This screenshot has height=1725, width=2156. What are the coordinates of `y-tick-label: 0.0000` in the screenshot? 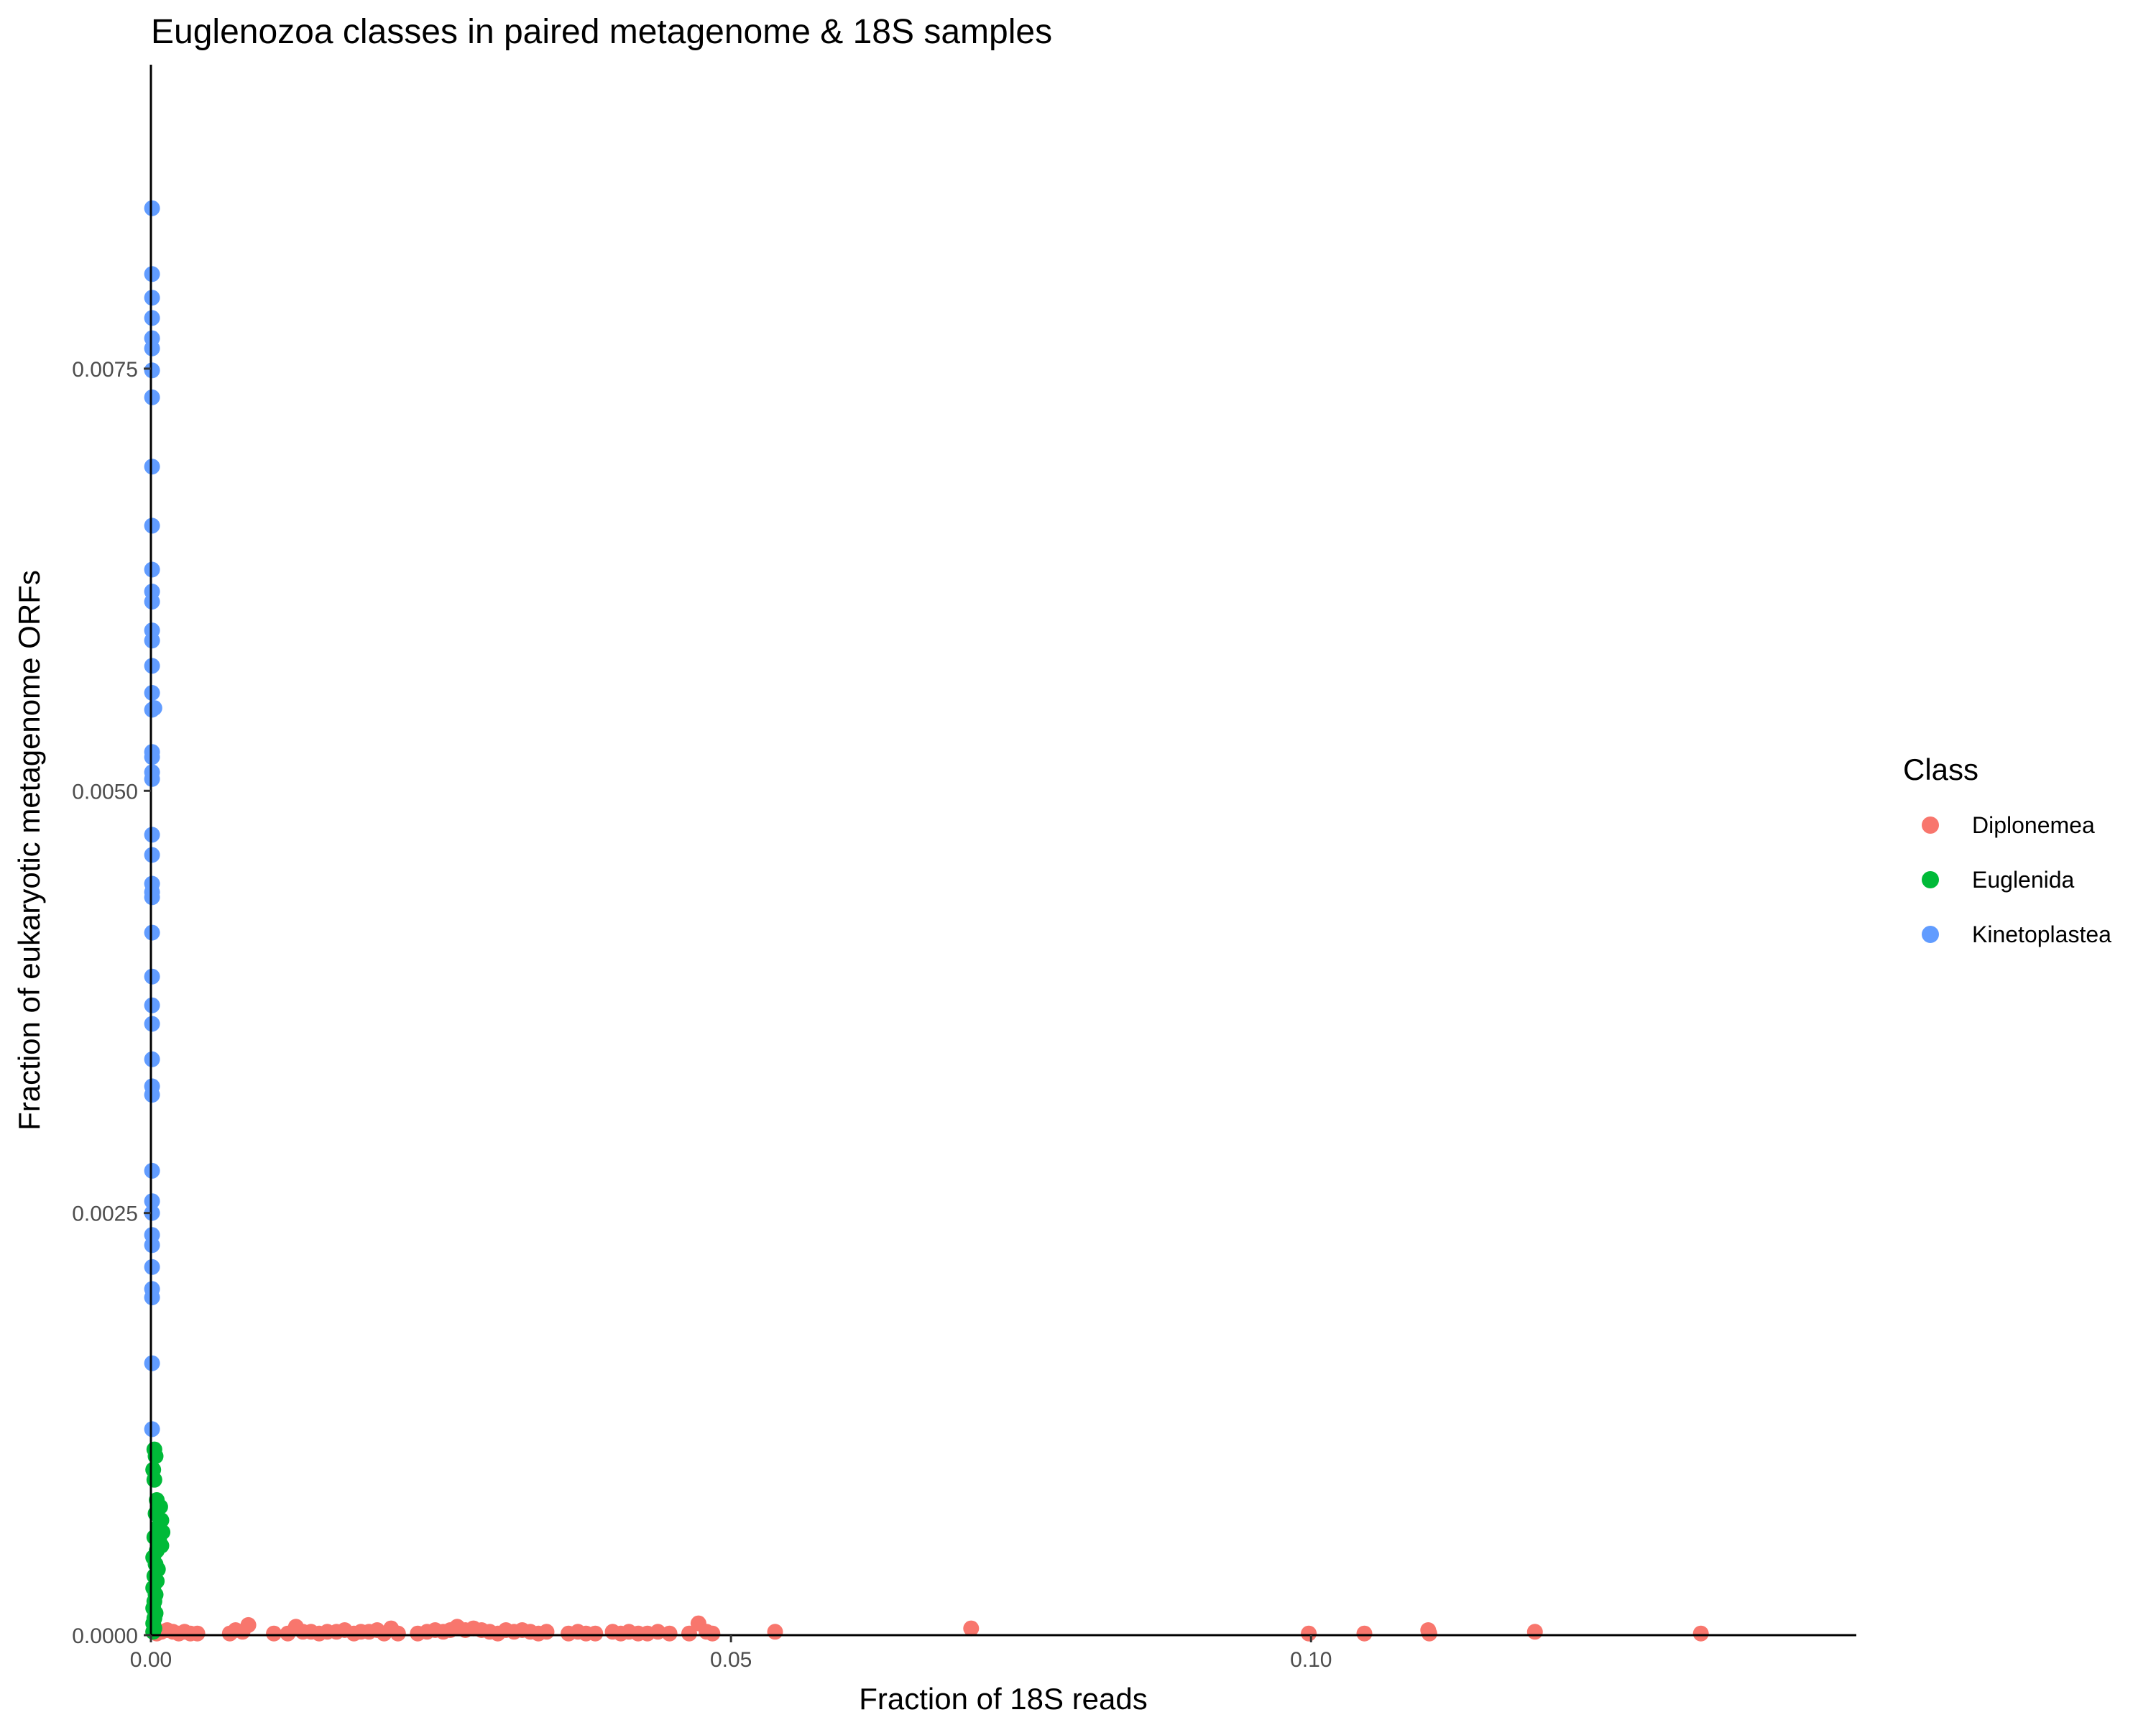 It's located at (105, 1636).